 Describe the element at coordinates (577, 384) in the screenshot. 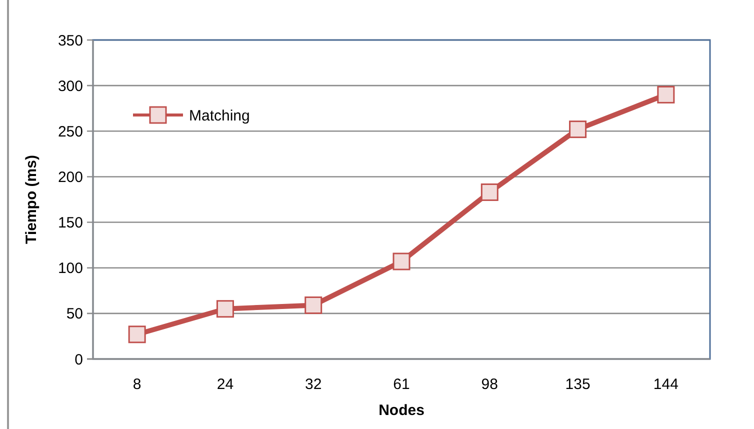

I see `x-tick-label: 135` at that location.